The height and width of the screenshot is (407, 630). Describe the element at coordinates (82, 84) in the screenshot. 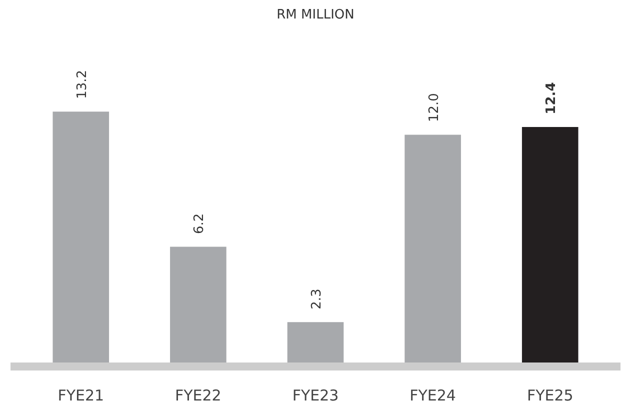

I see `data-label: 13.2` at that location.